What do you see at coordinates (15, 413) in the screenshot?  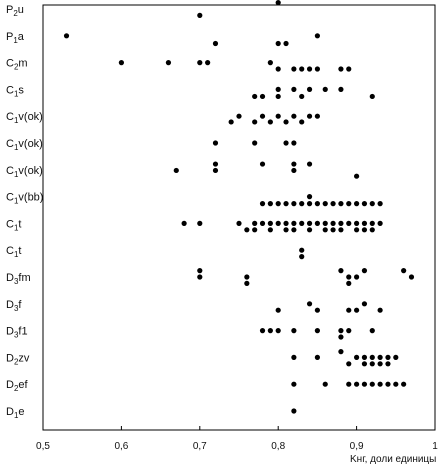 I see `category-label: D1e` at bounding box center [15, 413].